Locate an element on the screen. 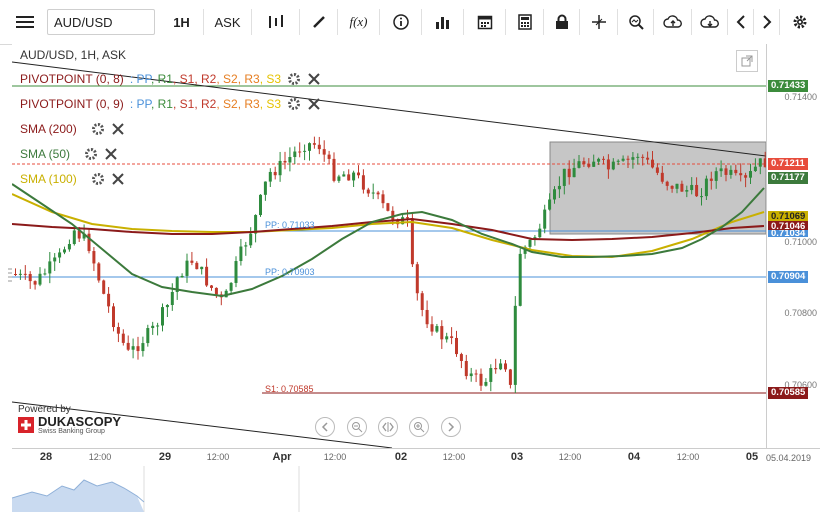  timeframe-selector: 1H is located at coordinates (182, 22).